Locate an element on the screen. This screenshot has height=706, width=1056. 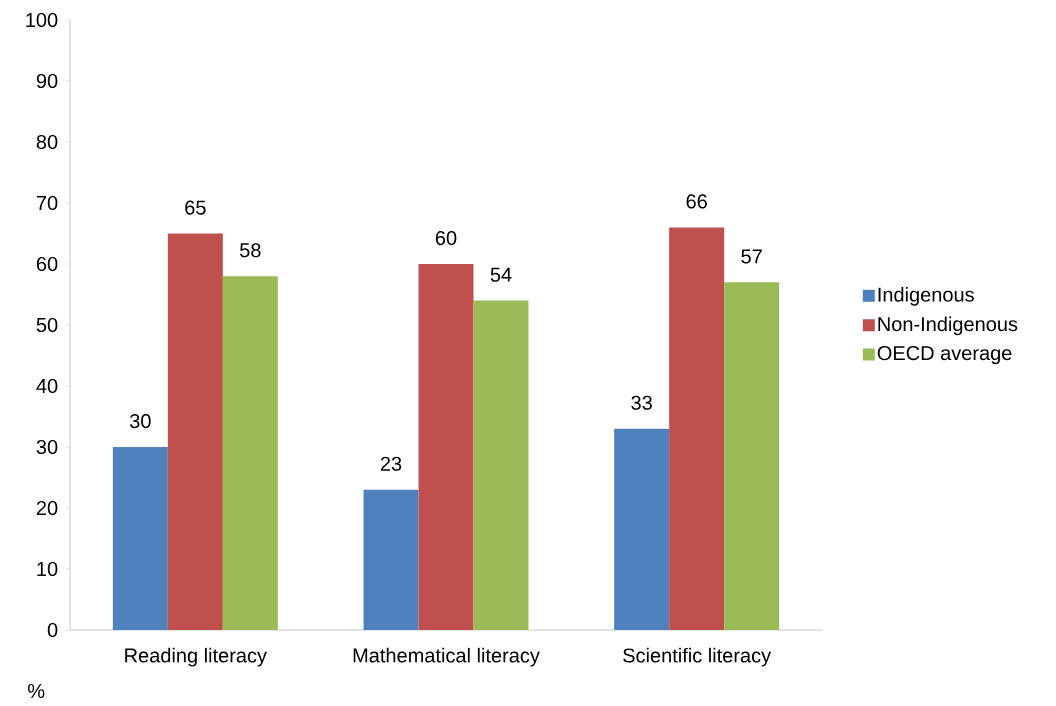
legend-label: OECD average is located at coordinates (944, 355).